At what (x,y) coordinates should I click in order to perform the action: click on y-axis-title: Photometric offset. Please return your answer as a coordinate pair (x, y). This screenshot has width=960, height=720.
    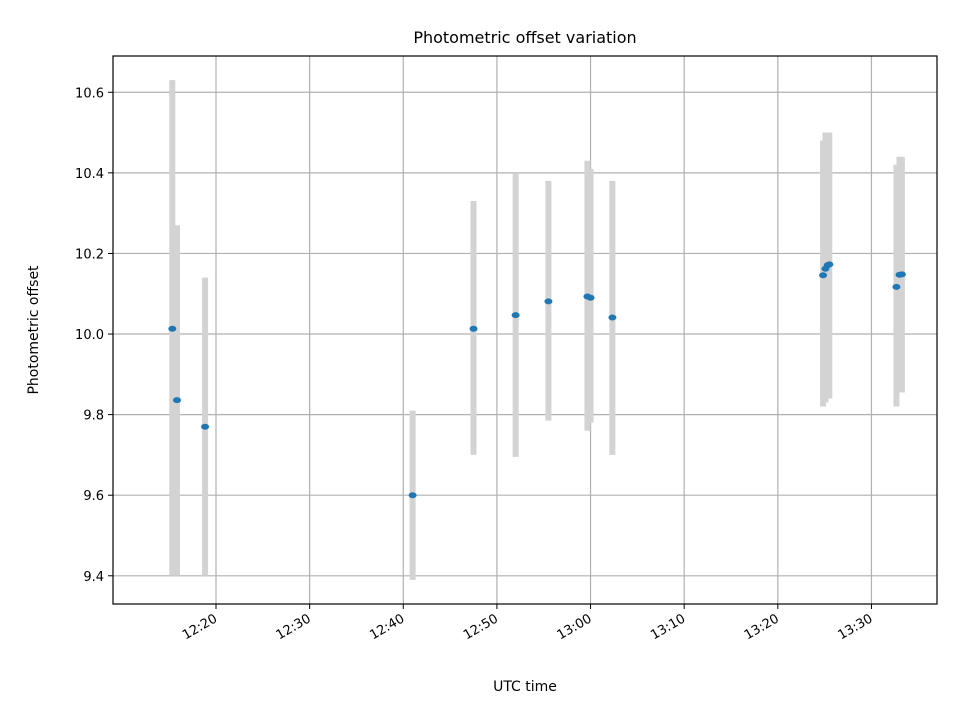
    Looking at the image, I should click on (34, 330).